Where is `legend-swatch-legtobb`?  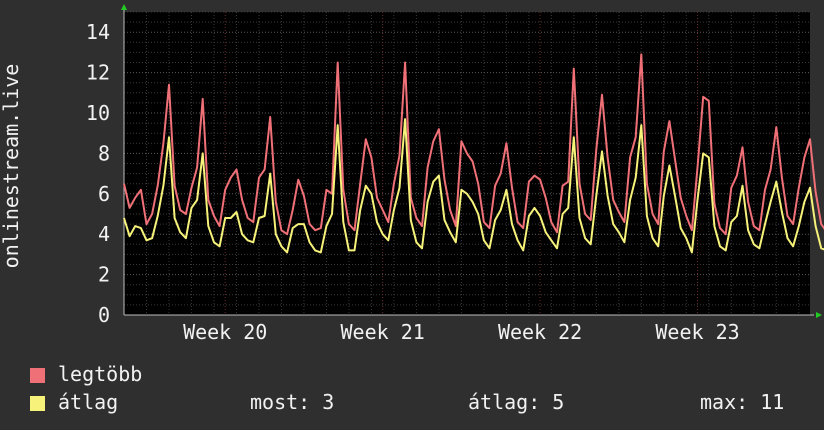
legend-swatch-legtobb is located at coordinates (37, 375).